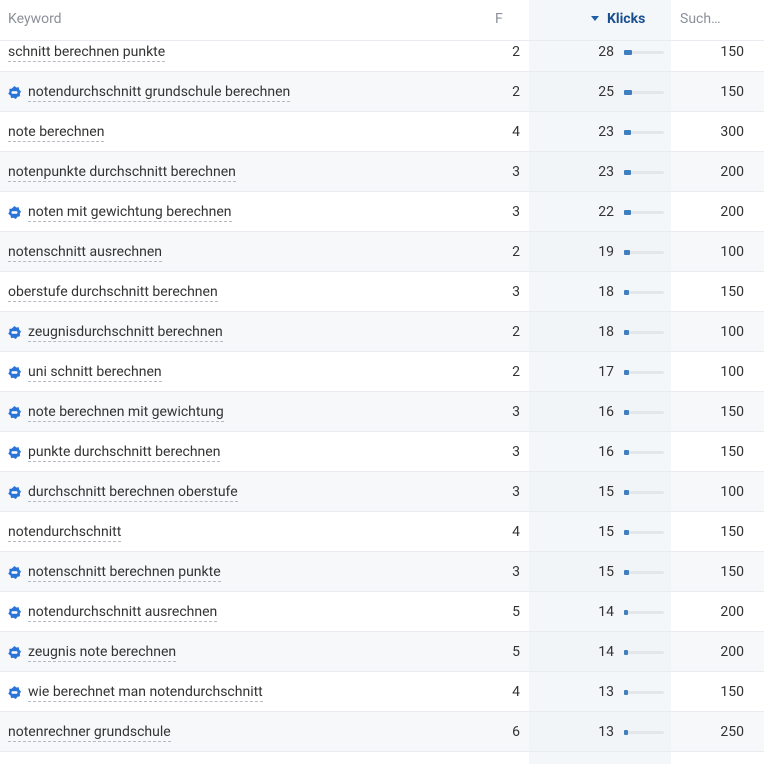  I want to click on table-row: schnitt berechnen punkte 2 28 150, so click(382, 52).